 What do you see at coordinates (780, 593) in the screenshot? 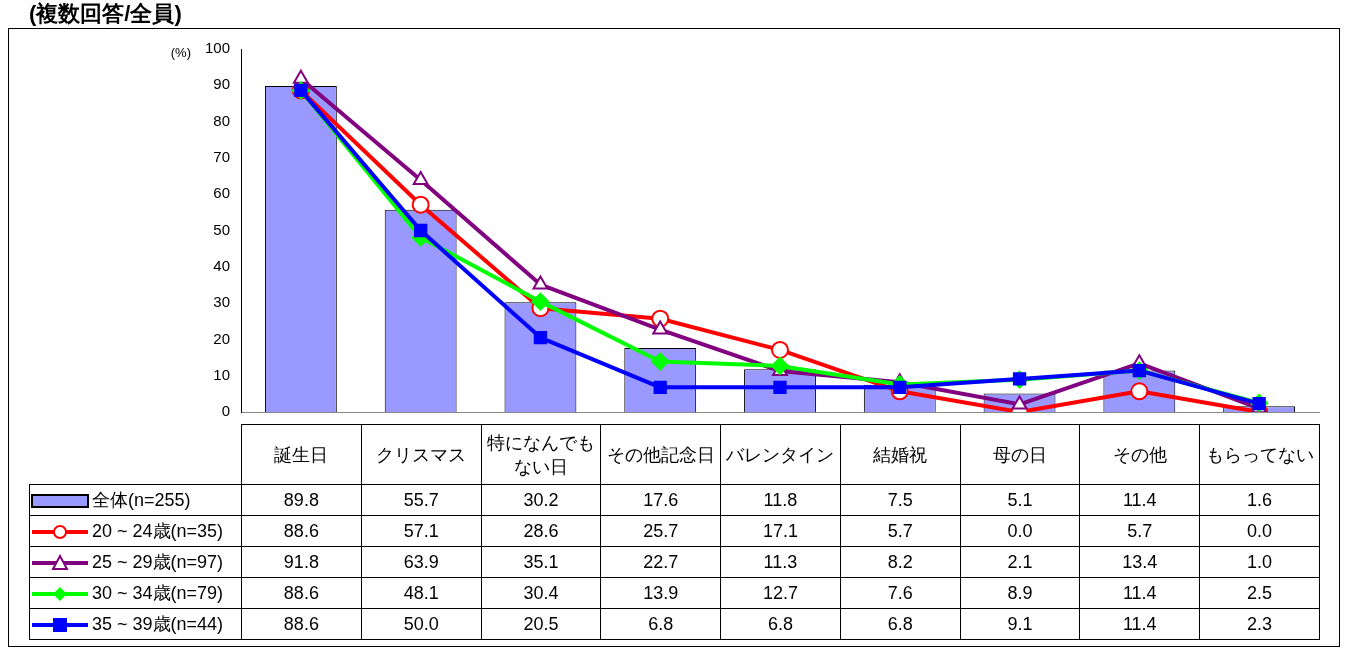
I see `data-label: 12.7` at bounding box center [780, 593].